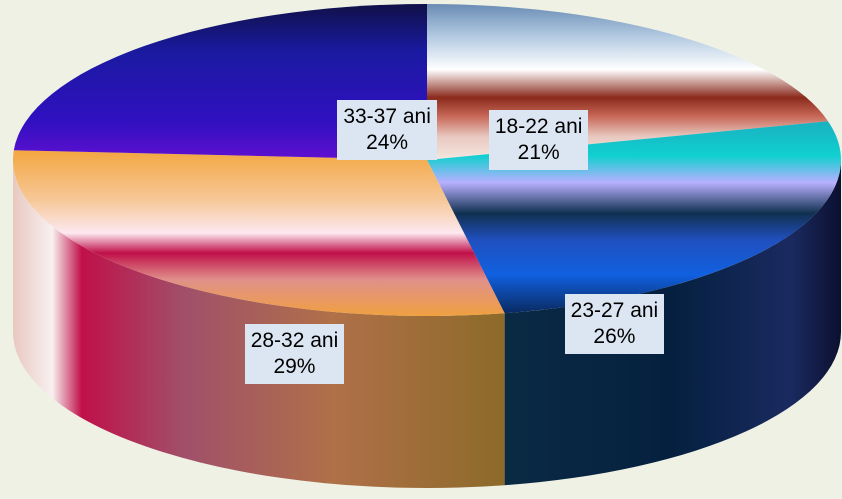 The width and height of the screenshot is (842, 499). Describe the element at coordinates (538, 152) in the screenshot. I see `slice-value-label: 21%` at that location.